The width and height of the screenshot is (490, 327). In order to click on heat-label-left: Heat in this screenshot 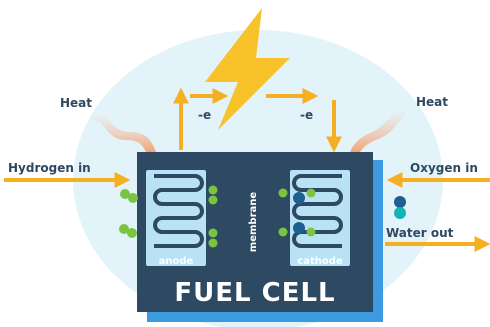, I will do `click(76, 103)`.